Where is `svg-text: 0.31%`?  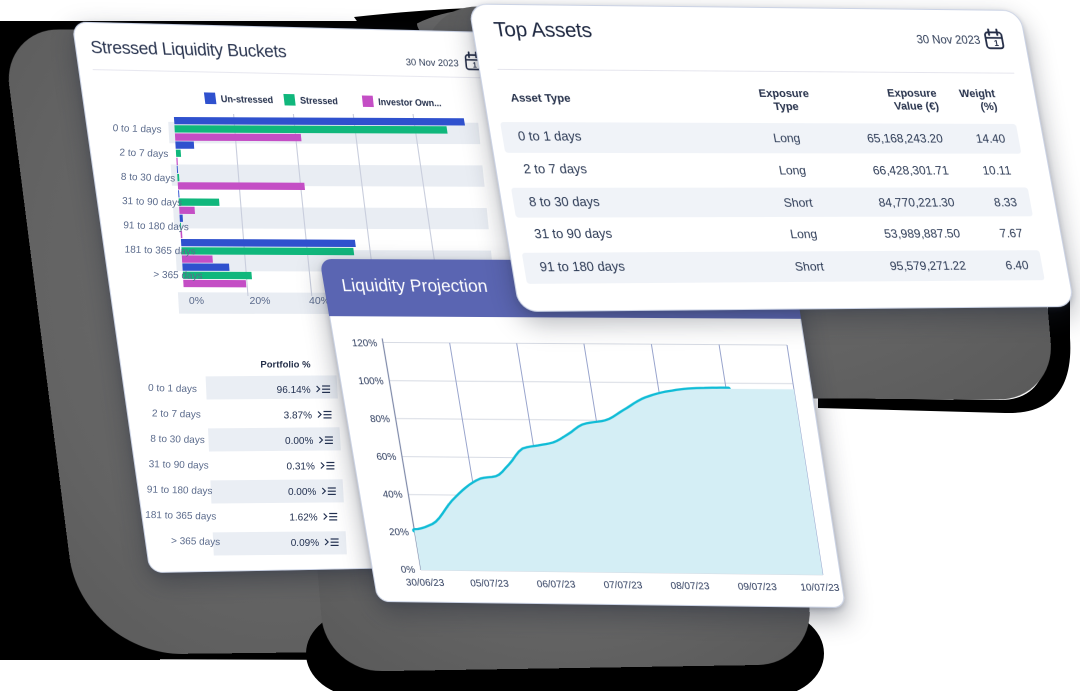 svg-text: 0.31% is located at coordinates (301, 466).